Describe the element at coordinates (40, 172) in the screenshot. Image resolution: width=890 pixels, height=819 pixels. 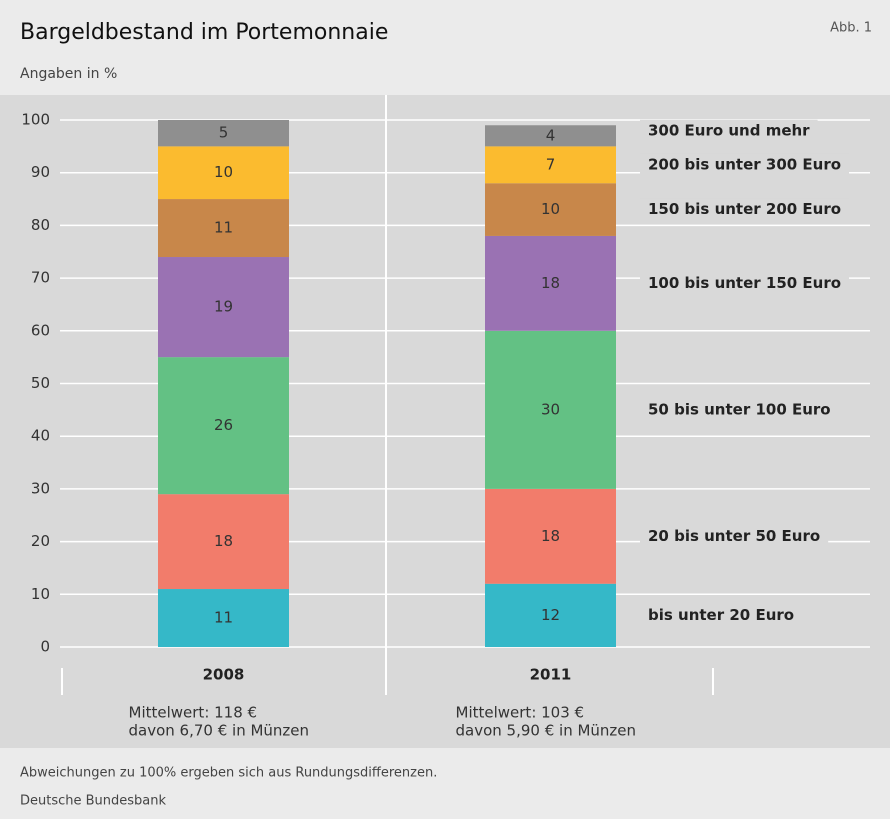
I see `y-tick-label: 90` at that location.